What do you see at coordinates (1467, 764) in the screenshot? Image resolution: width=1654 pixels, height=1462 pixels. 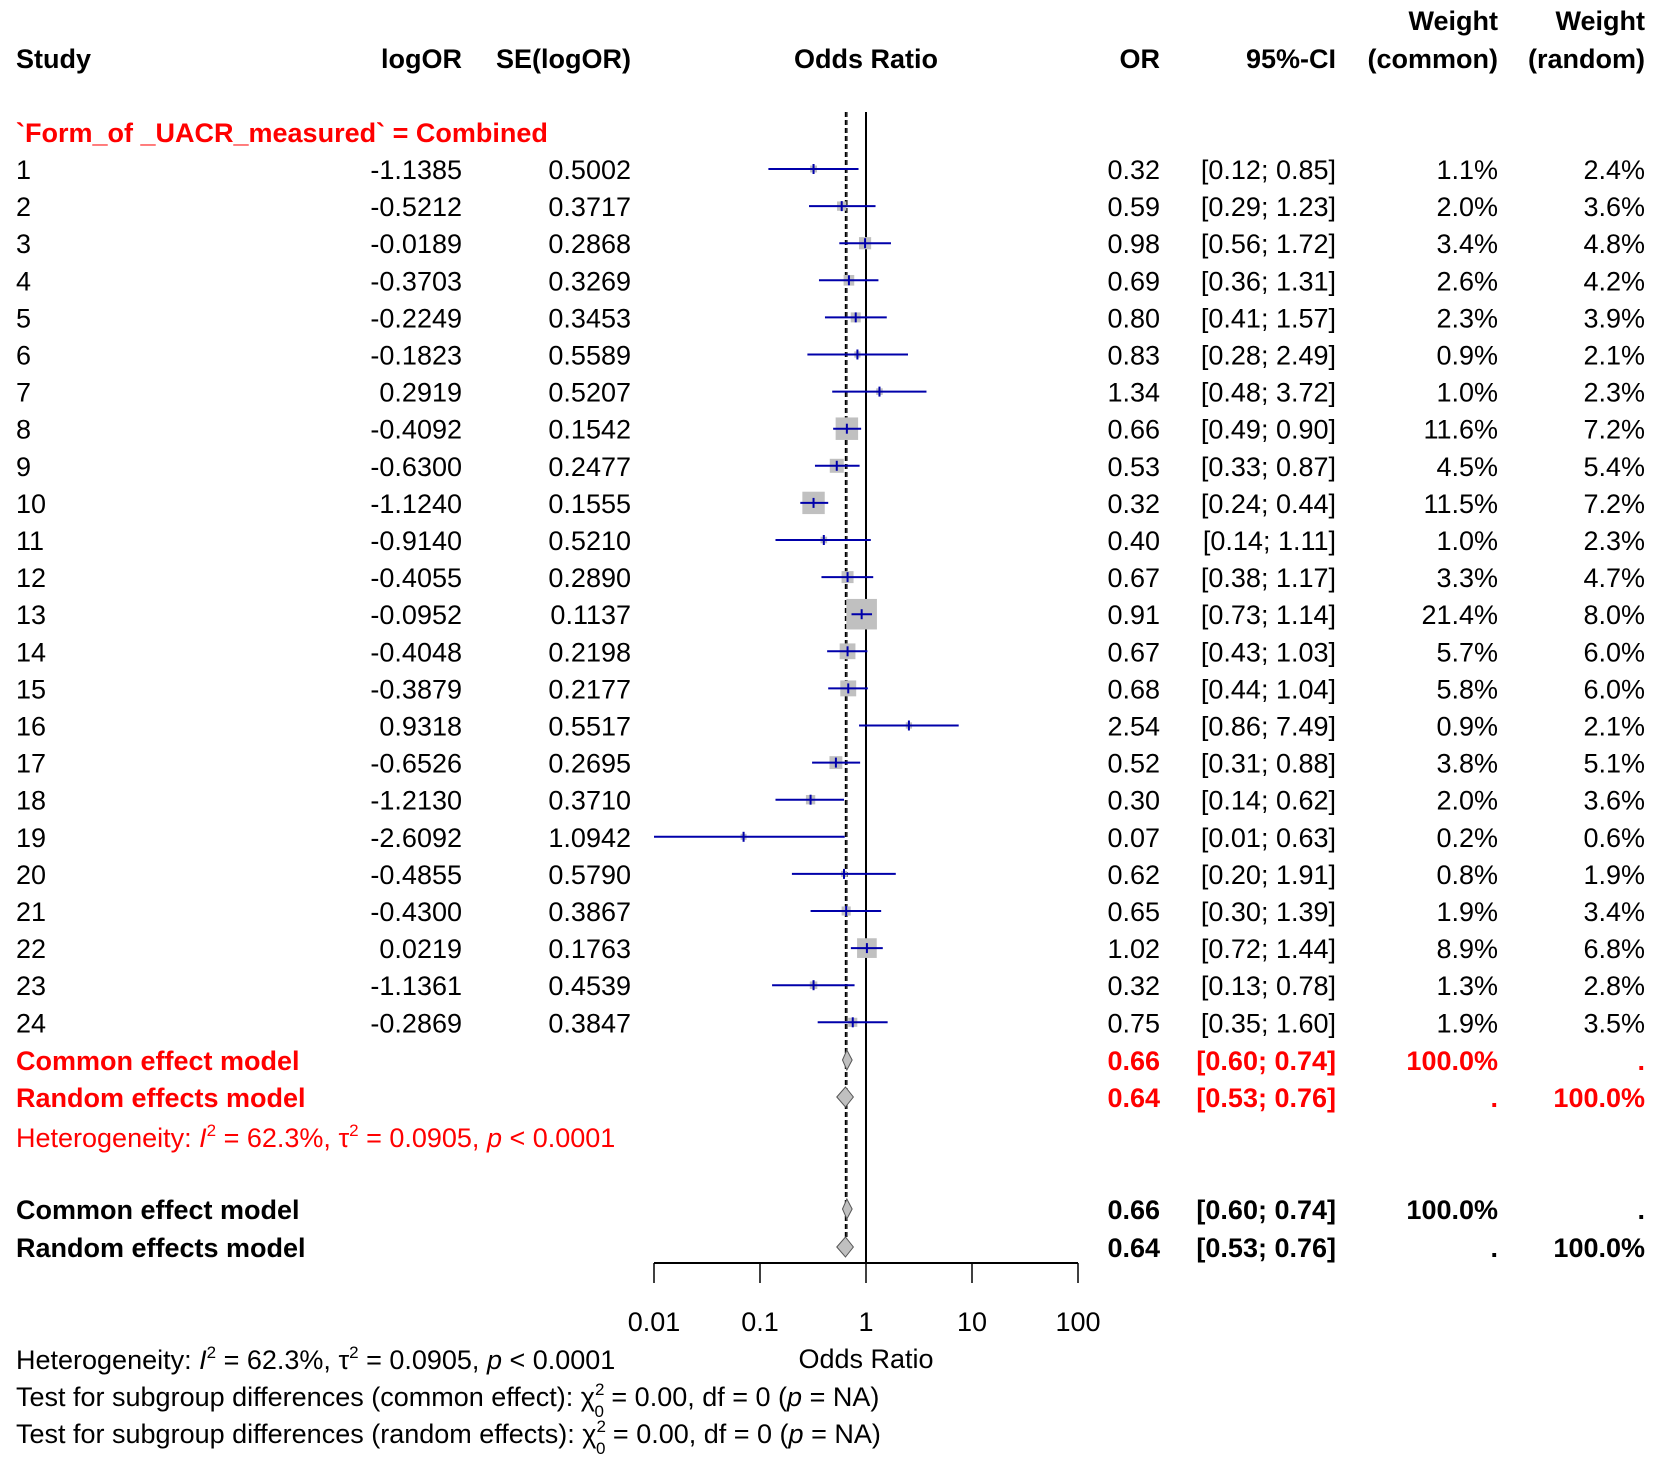 I see `weight-common-value: 3.8%` at bounding box center [1467, 764].